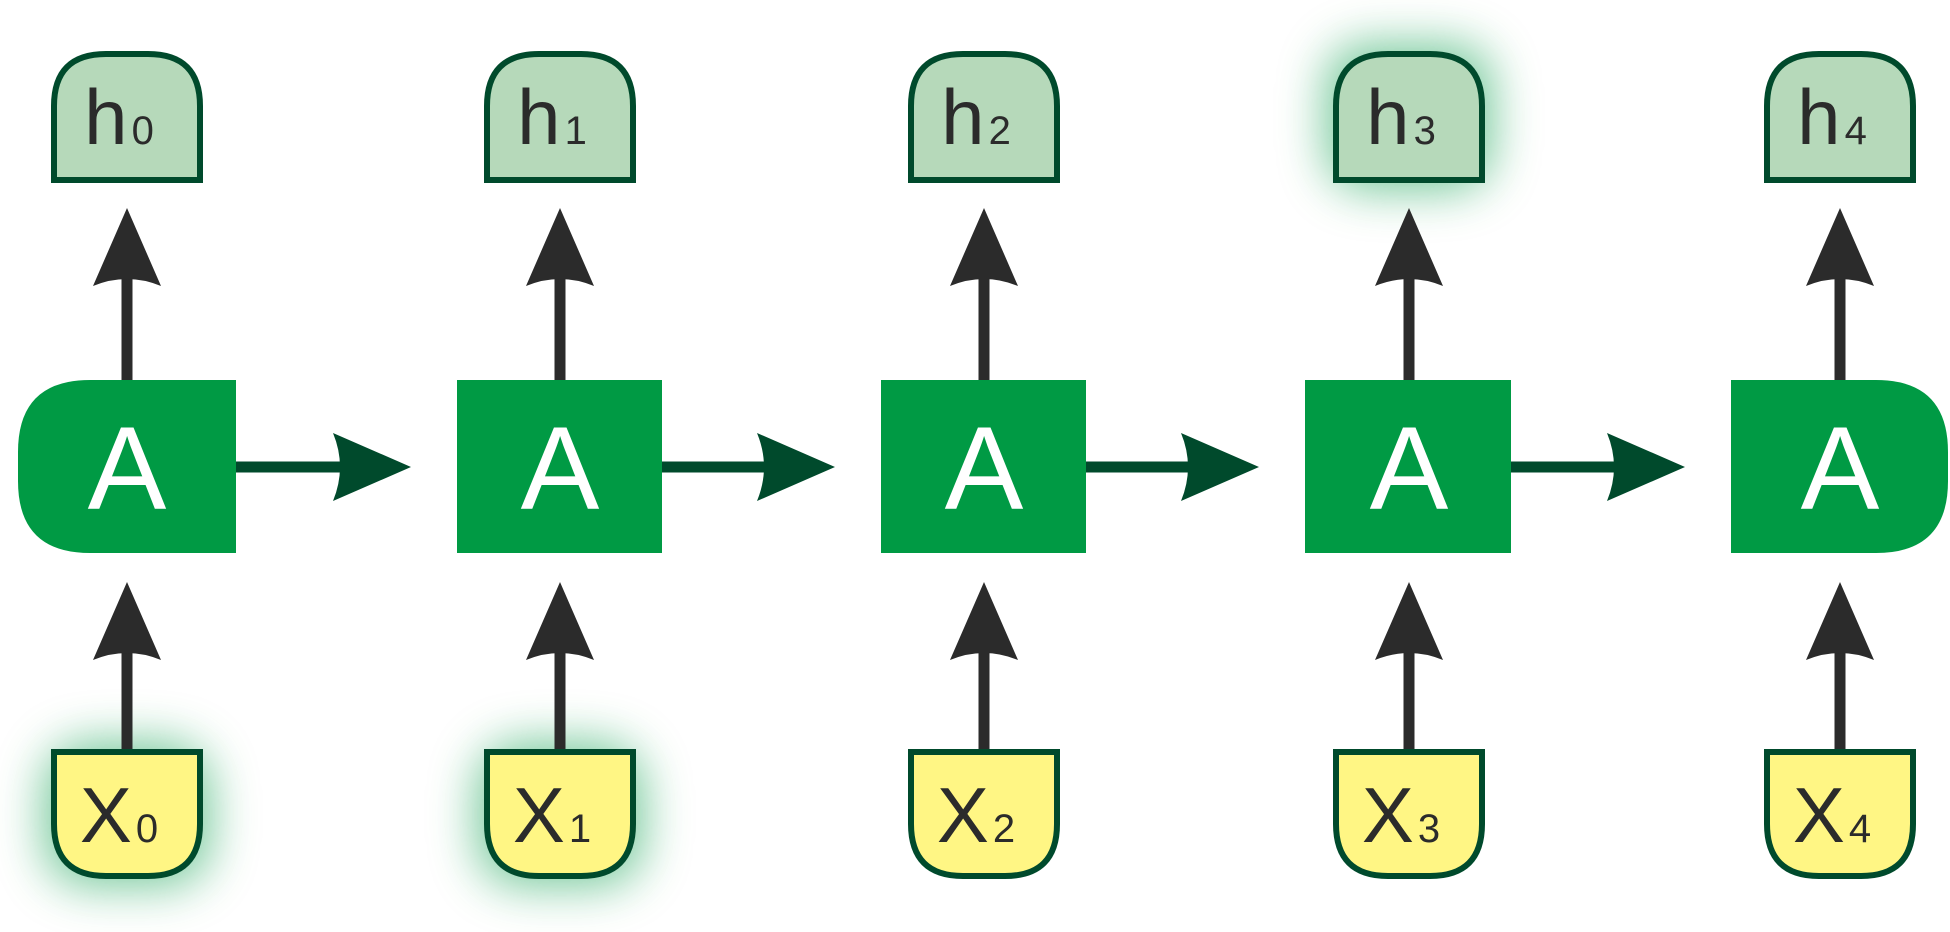 This screenshot has height=932, width=1950. What do you see at coordinates (1429, 829) in the screenshot?
I see `input-subscript: 3` at bounding box center [1429, 829].